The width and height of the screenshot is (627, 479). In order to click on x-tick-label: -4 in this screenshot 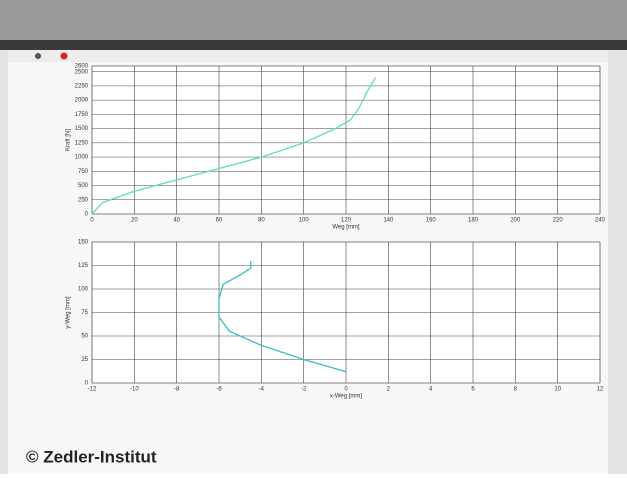, I will do `click(262, 390)`.